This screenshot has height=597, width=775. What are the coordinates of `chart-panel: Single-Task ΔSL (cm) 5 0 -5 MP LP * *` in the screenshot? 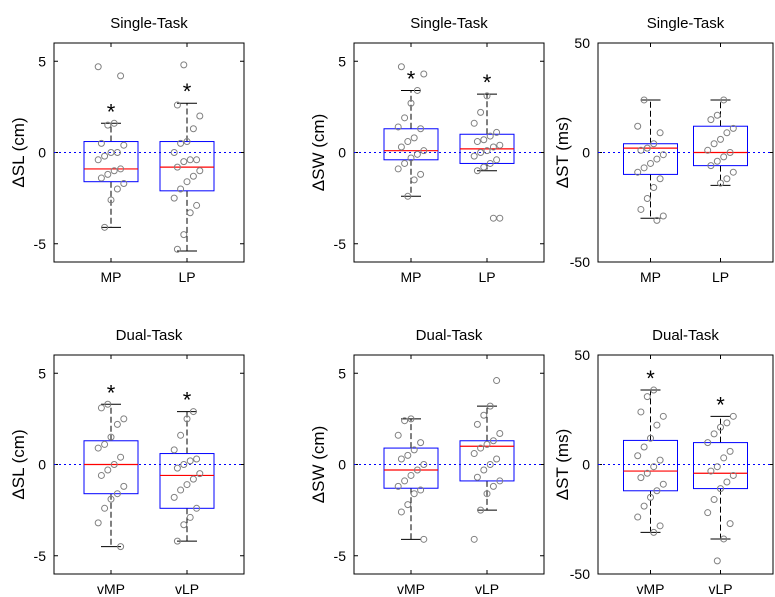 It's located at (127, 150).